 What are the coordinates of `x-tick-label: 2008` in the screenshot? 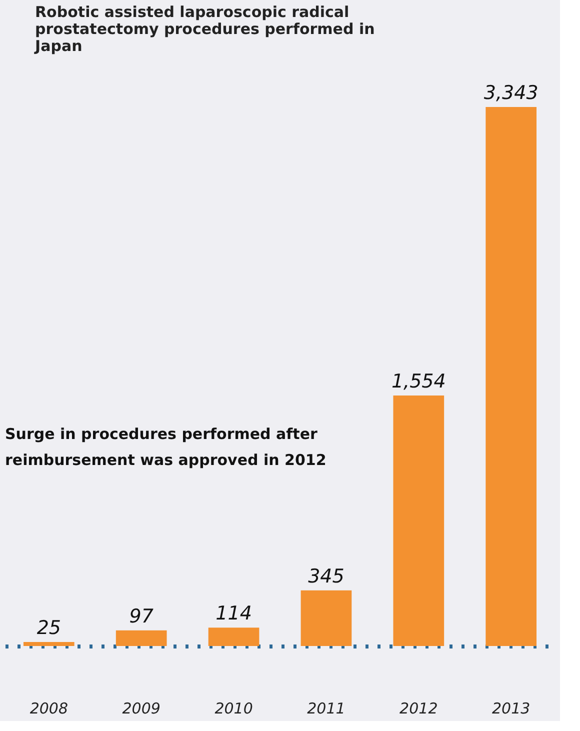 It's located at (49, 709).